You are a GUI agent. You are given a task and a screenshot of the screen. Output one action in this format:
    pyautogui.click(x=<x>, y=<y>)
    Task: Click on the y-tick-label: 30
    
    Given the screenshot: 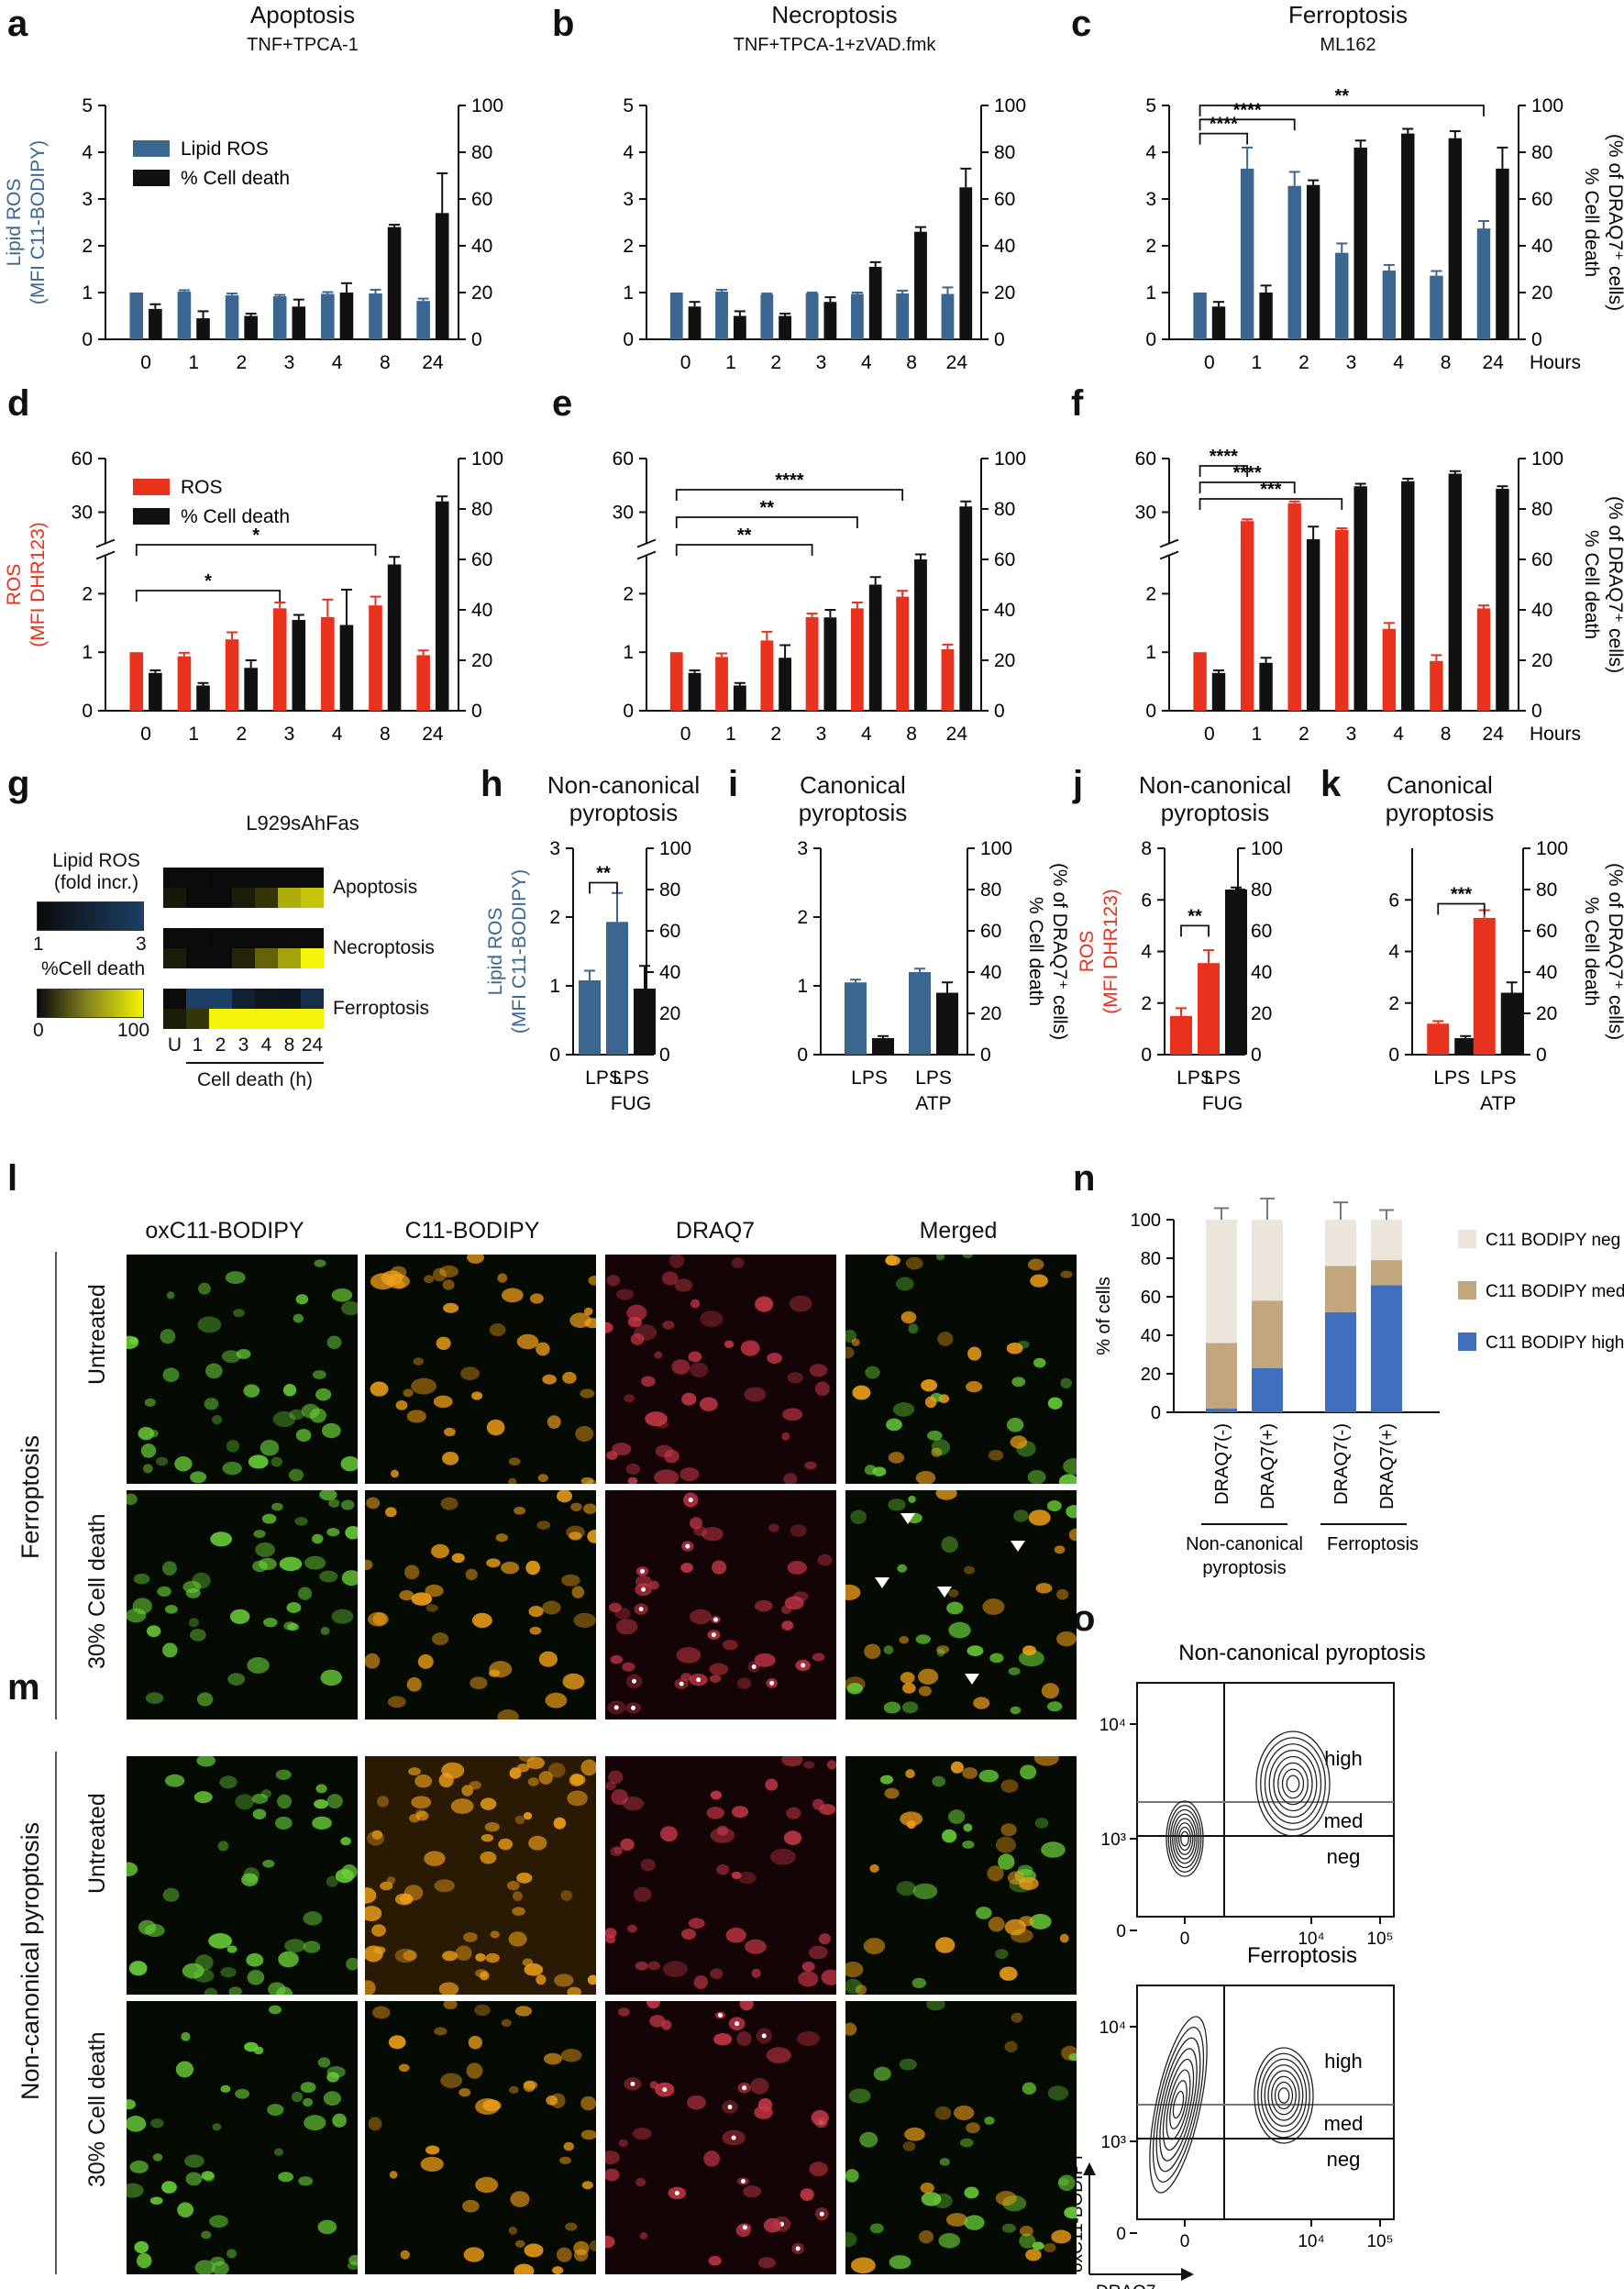 What is the action you would take?
    pyautogui.click(x=623, y=513)
    